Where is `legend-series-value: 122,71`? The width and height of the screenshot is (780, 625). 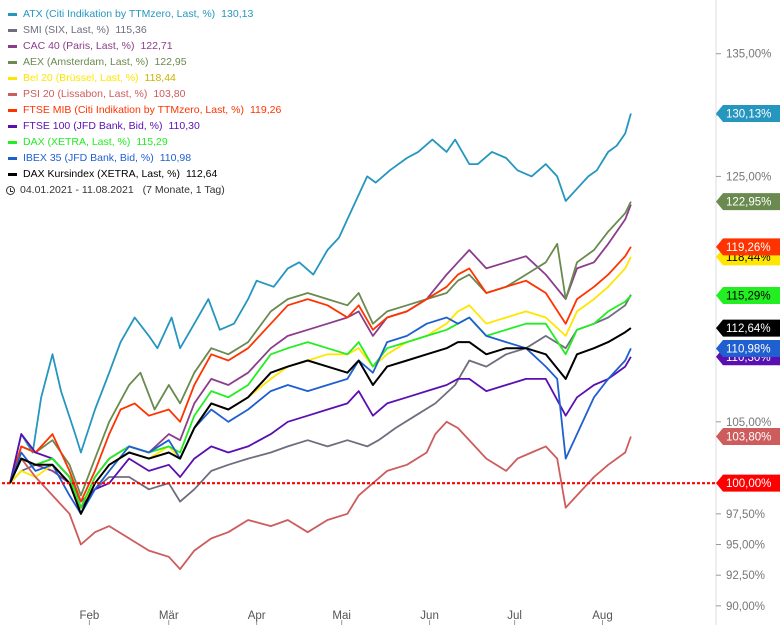
legend-series-value: 122,71 is located at coordinates (156, 46).